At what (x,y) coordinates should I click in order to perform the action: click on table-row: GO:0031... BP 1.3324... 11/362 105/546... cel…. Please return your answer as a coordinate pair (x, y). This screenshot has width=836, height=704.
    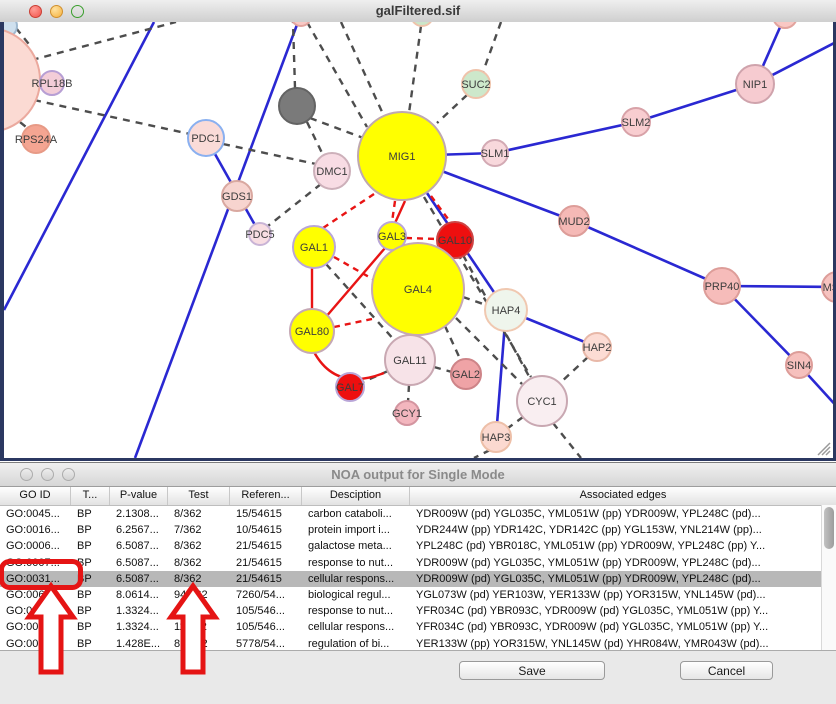
    Looking at the image, I should click on (418, 627).